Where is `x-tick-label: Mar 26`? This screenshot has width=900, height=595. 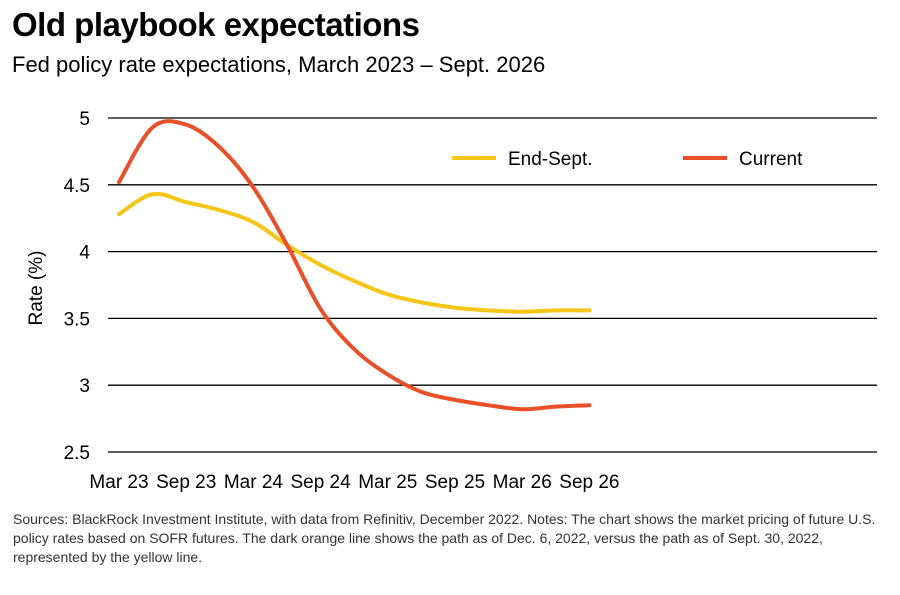
x-tick-label: Mar 26 is located at coordinates (522, 482).